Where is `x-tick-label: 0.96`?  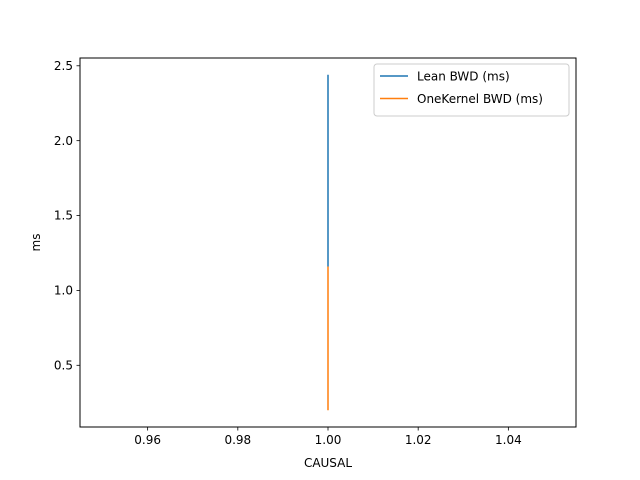 x-tick-label: 0.96 is located at coordinates (147, 440).